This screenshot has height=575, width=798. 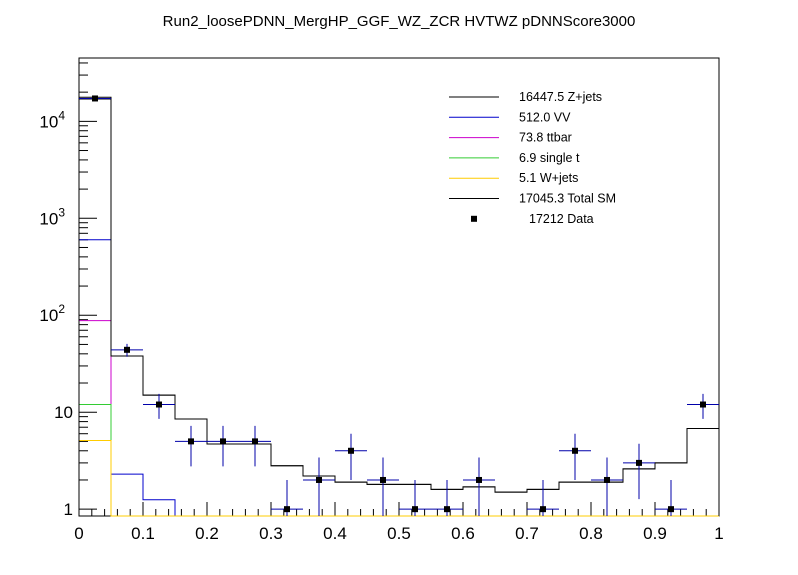 I want to click on y-tick-label: 10⁴, so click(x=52, y=119).